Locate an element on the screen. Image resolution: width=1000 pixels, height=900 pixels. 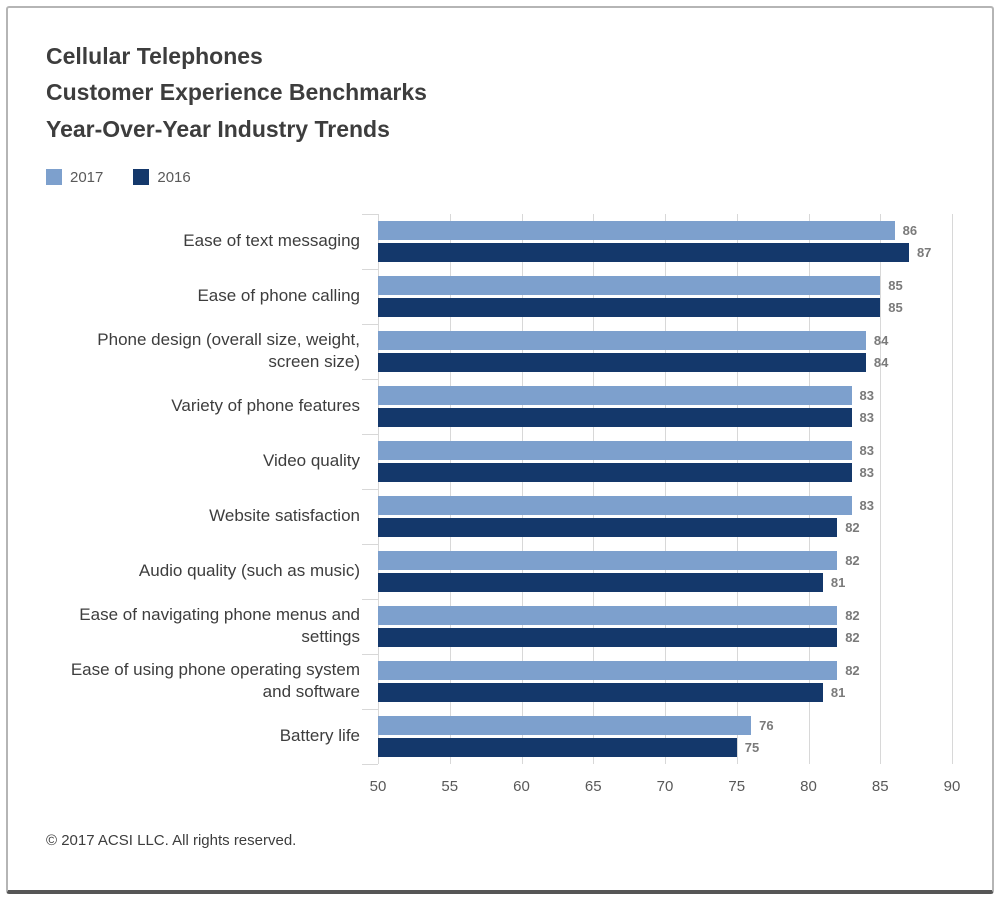
category-label: Ease of text messaging is located at coordinates (271, 241).